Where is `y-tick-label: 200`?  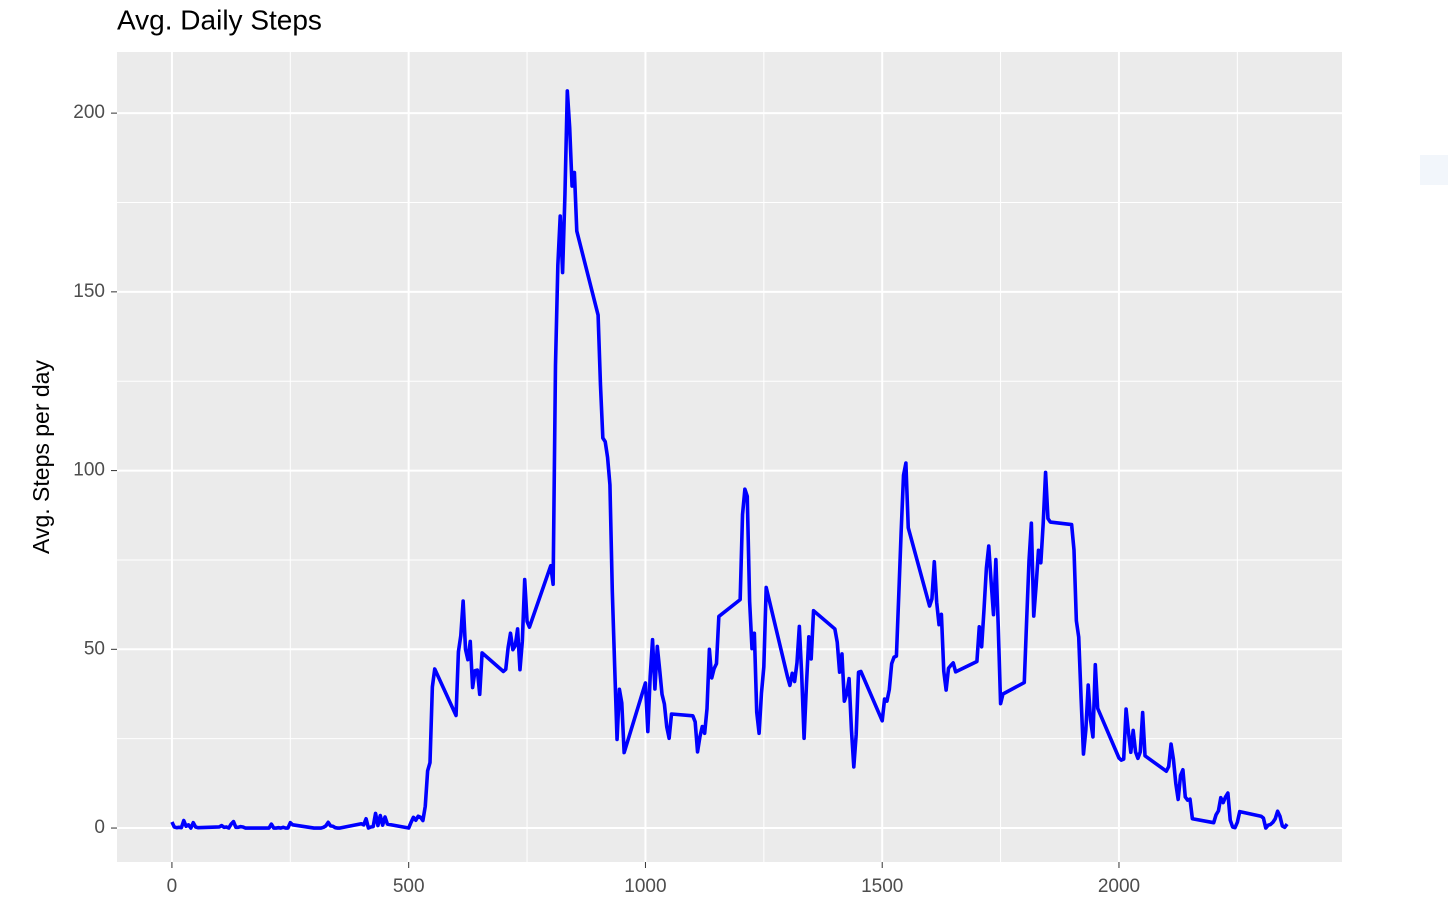 y-tick-label: 200 is located at coordinates (89, 112).